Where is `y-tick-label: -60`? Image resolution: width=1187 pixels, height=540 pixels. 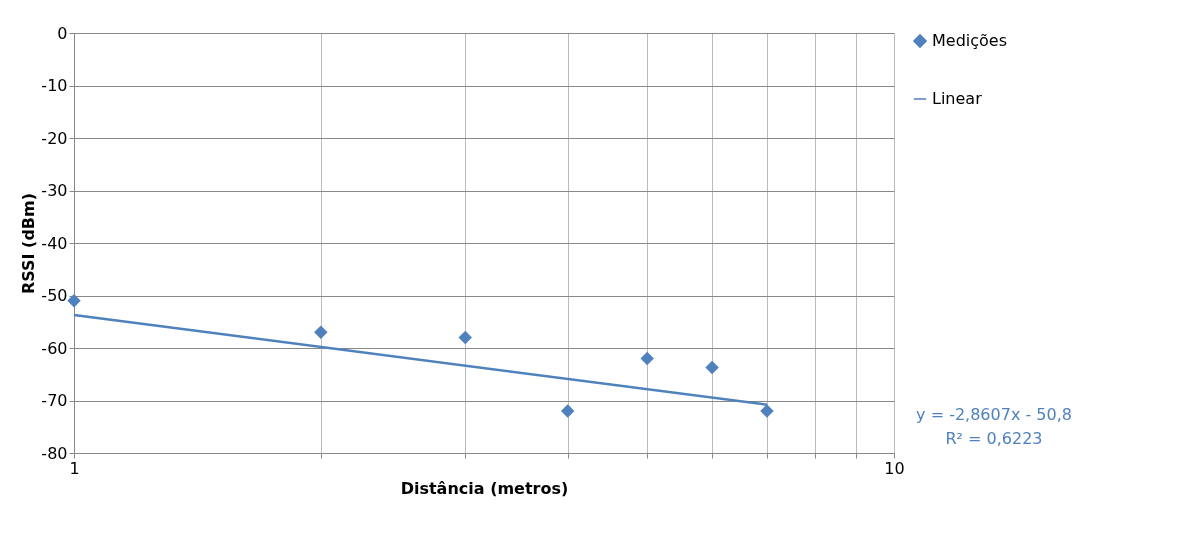 y-tick-label: -60 is located at coordinates (54, 348).